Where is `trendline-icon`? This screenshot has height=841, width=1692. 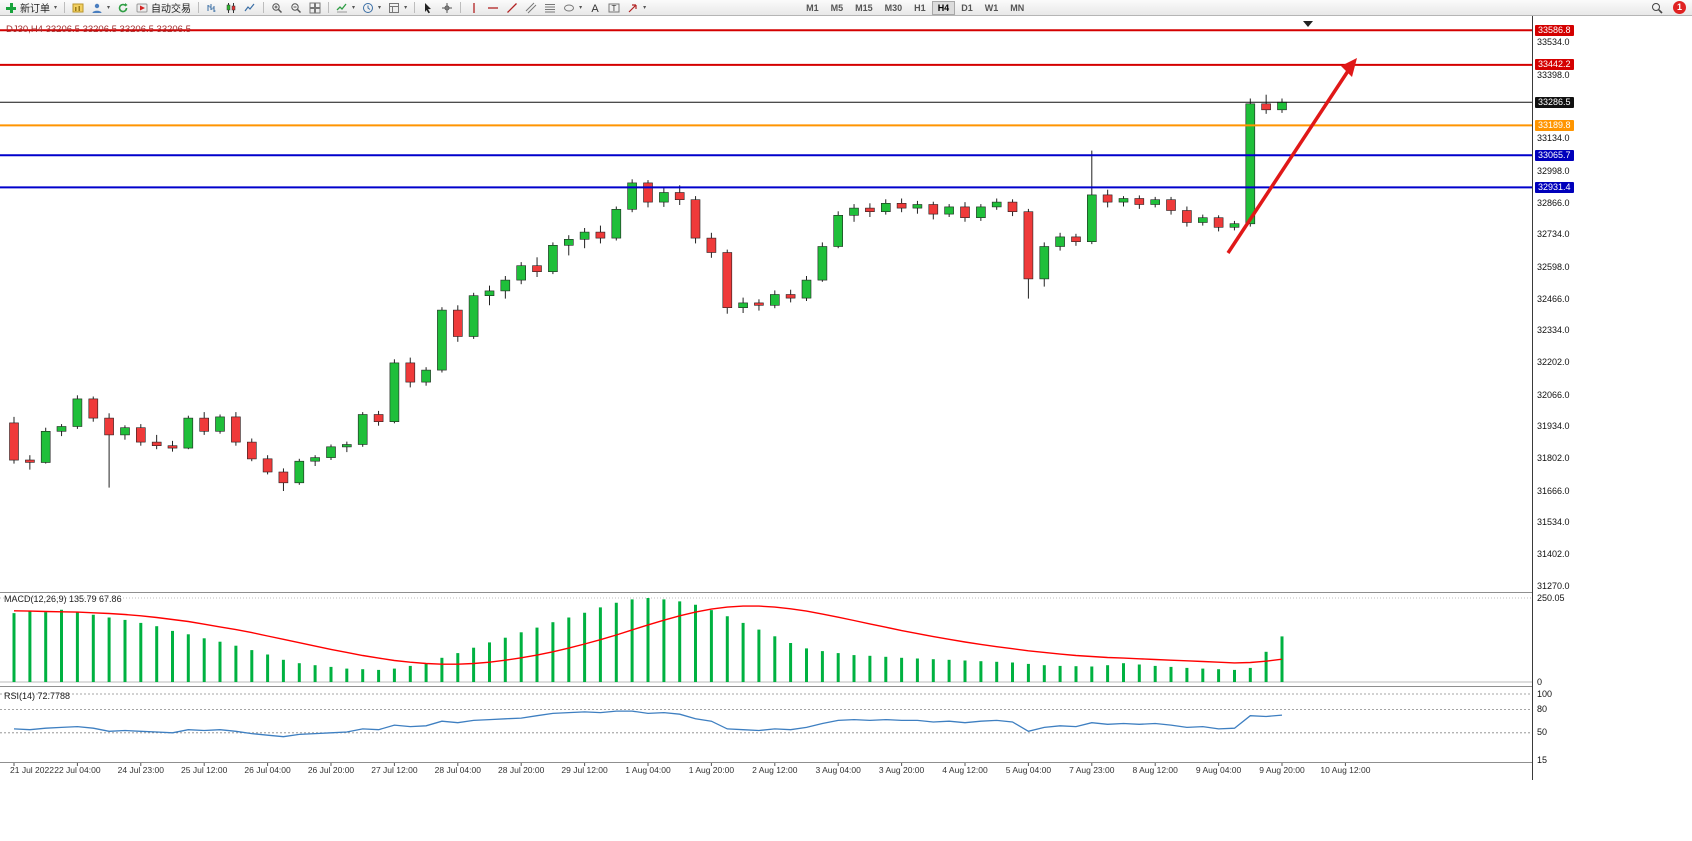
trendline-icon is located at coordinates (512, 7).